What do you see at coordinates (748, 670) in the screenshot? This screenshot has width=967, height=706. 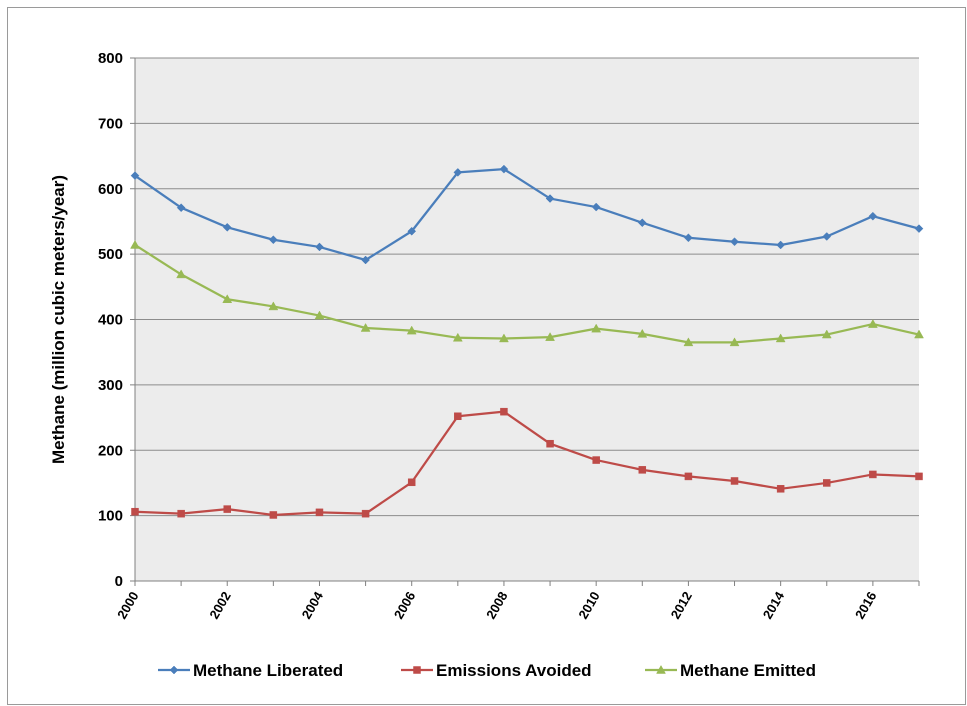 I see `legend-label: Methane Emitted` at bounding box center [748, 670].